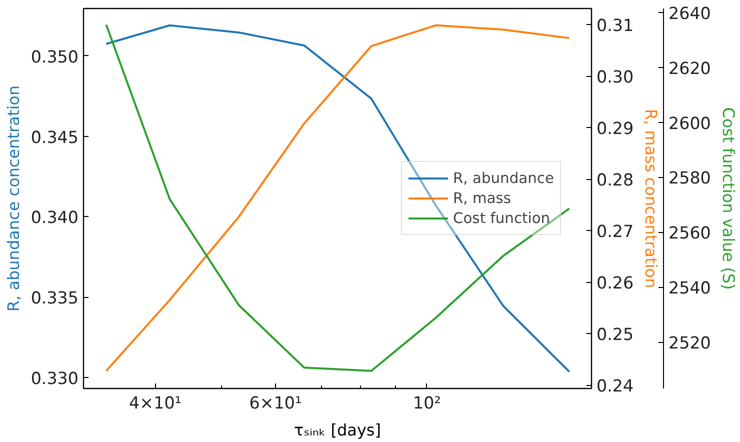 The width and height of the screenshot is (740, 442). What do you see at coordinates (54, 56) in the screenshot?
I see `y-tick-label: 0.350` at bounding box center [54, 56].